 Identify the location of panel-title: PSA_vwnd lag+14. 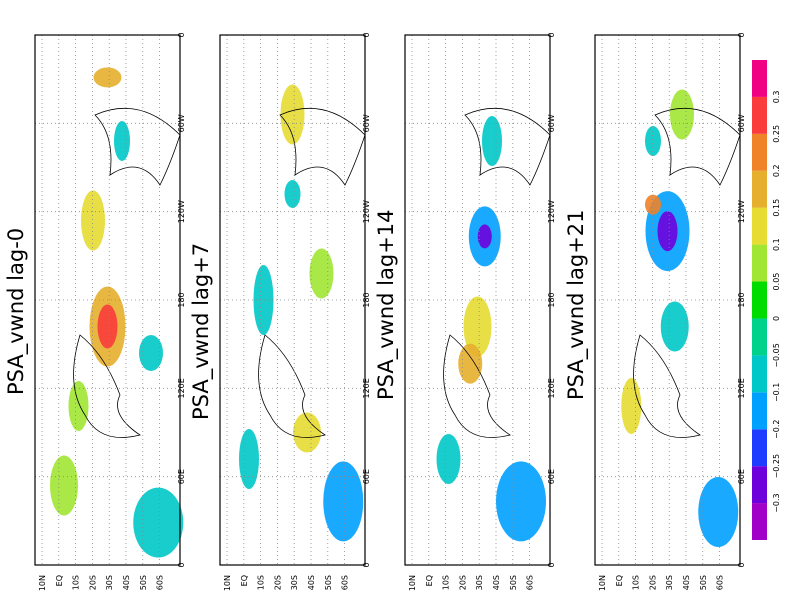
(386, 304).